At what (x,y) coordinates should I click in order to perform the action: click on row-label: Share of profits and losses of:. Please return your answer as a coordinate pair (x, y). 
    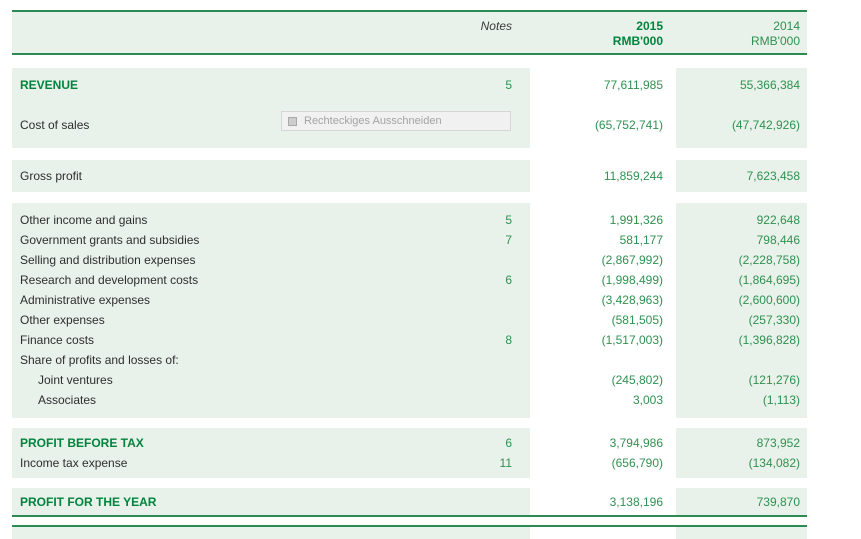
    Looking at the image, I should click on (99, 360).